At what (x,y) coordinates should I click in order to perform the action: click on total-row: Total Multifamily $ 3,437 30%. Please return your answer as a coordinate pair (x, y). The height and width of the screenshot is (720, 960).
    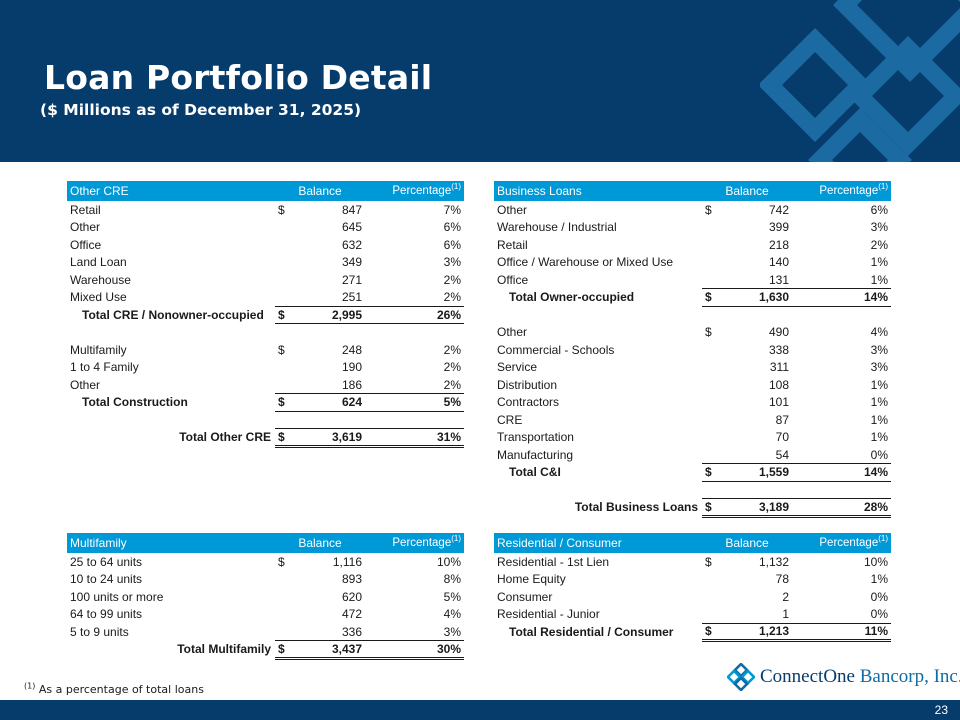
    Looking at the image, I should click on (265, 650).